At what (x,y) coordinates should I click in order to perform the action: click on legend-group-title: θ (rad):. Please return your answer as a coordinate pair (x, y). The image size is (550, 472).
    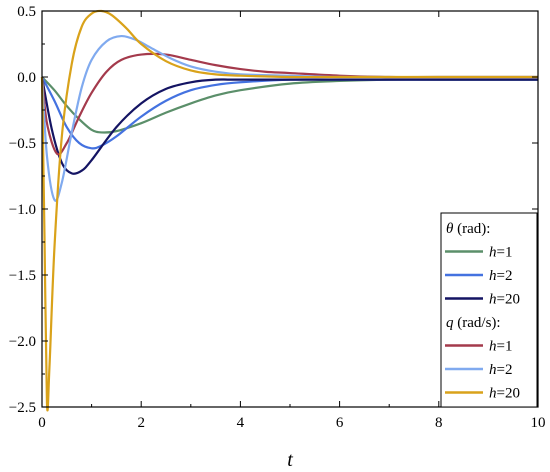
    Looking at the image, I should click on (468, 229).